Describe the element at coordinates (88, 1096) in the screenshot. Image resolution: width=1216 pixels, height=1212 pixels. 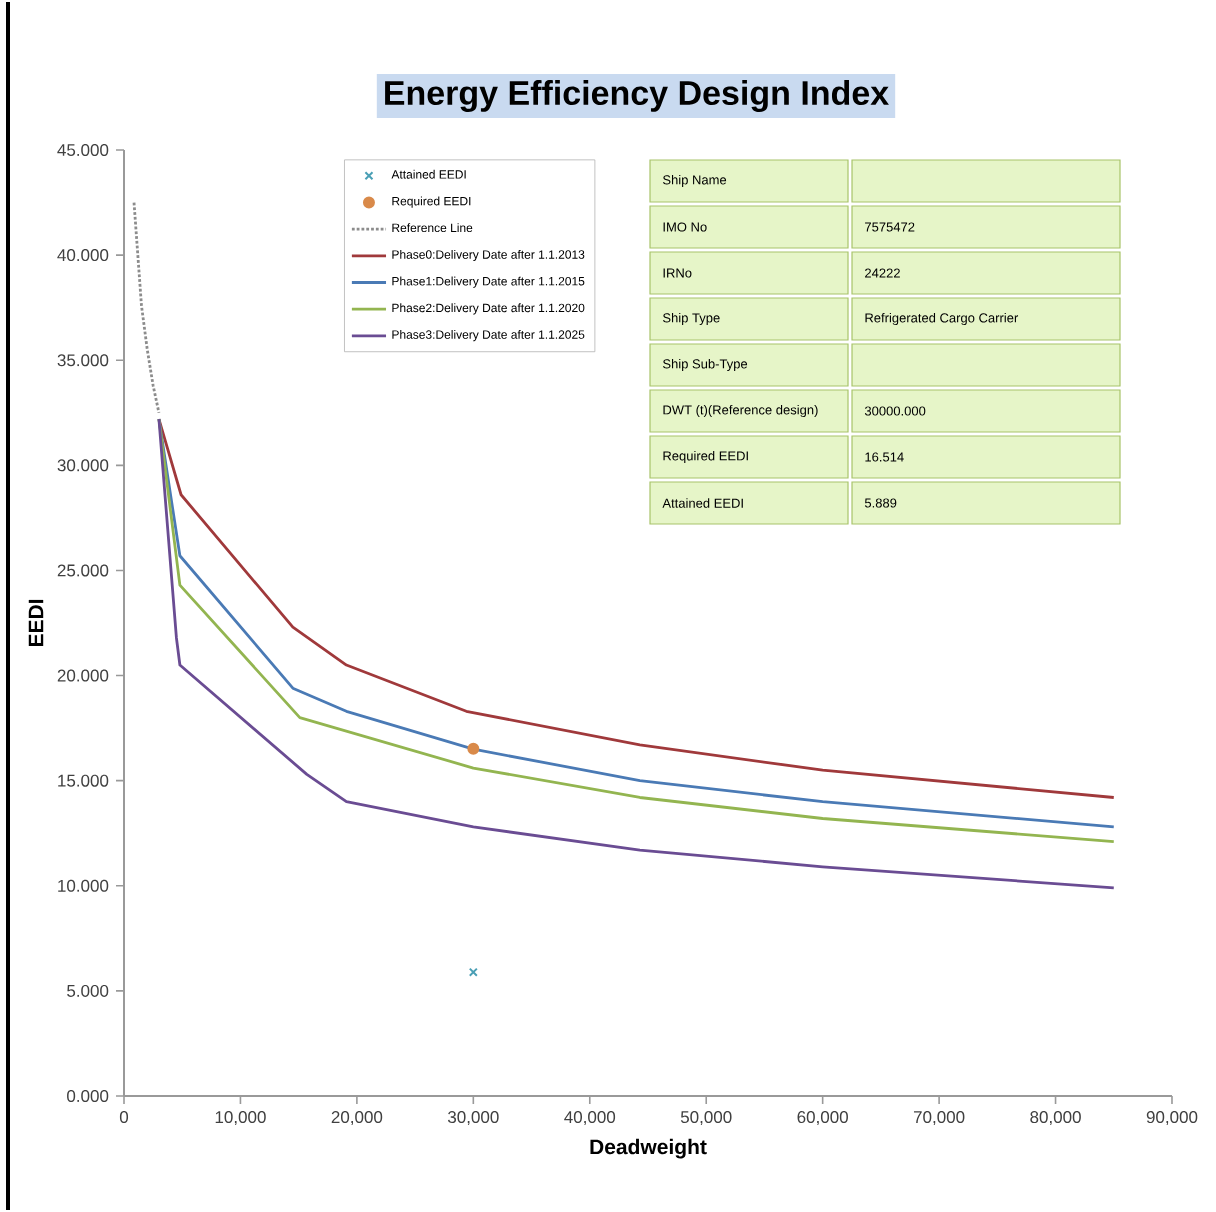
I see `y-tick-label: 0.000` at that location.